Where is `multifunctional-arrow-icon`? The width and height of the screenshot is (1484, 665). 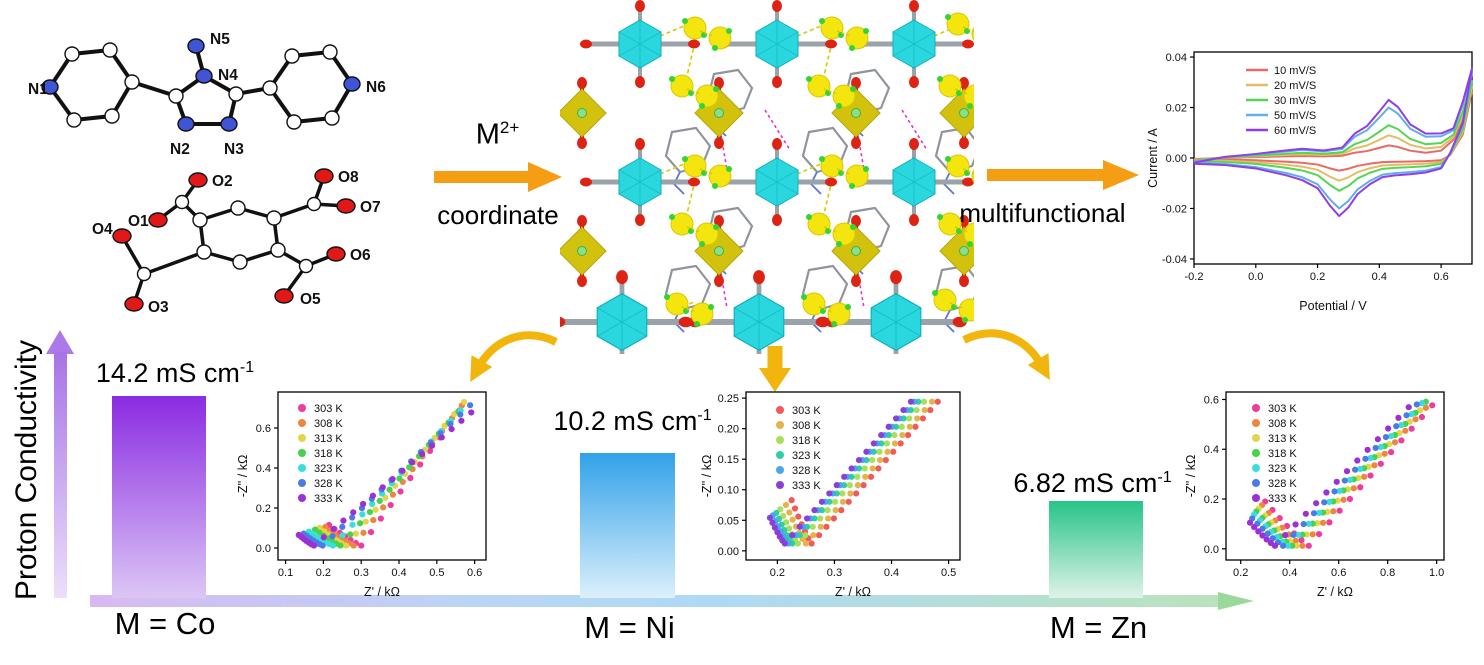
multifunctional-arrow-icon is located at coordinates (1063, 175).